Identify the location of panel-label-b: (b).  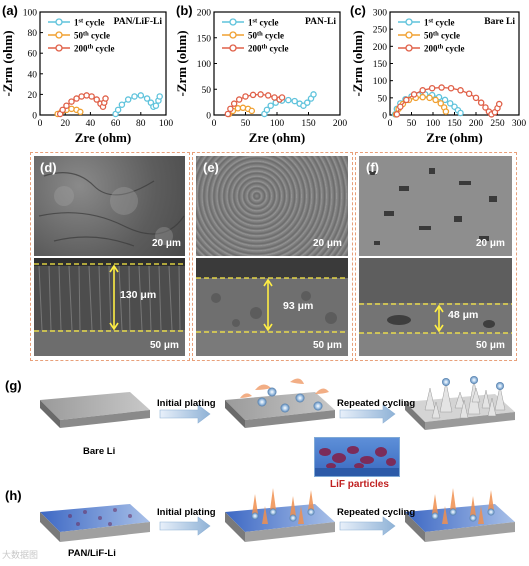
(184, 10).